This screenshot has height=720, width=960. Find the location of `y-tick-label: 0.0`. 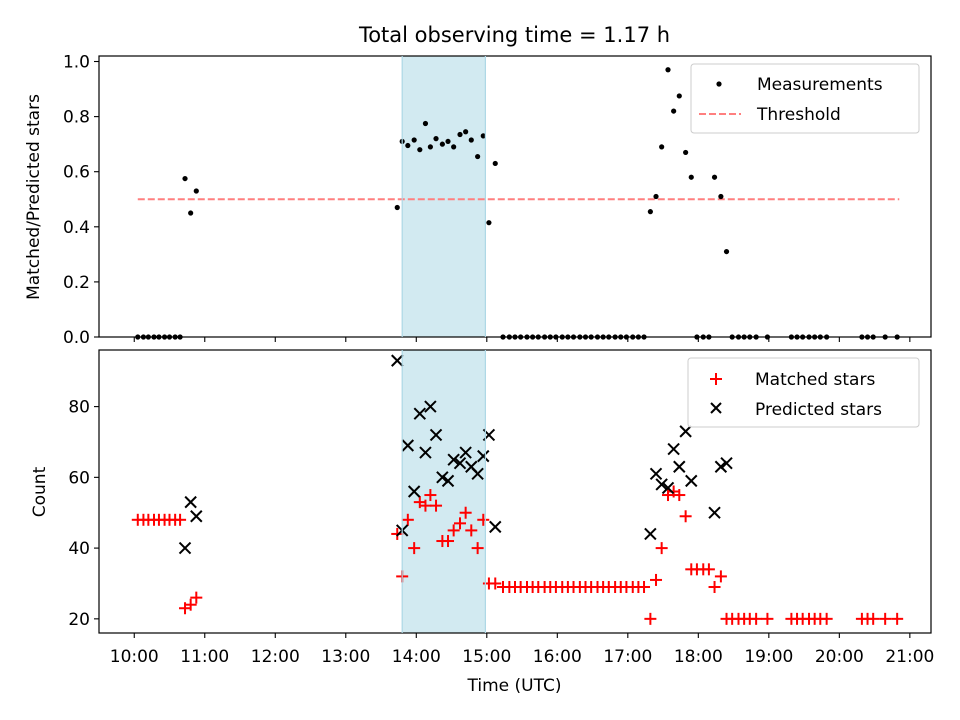

y-tick-label: 0.0 is located at coordinates (76, 338).